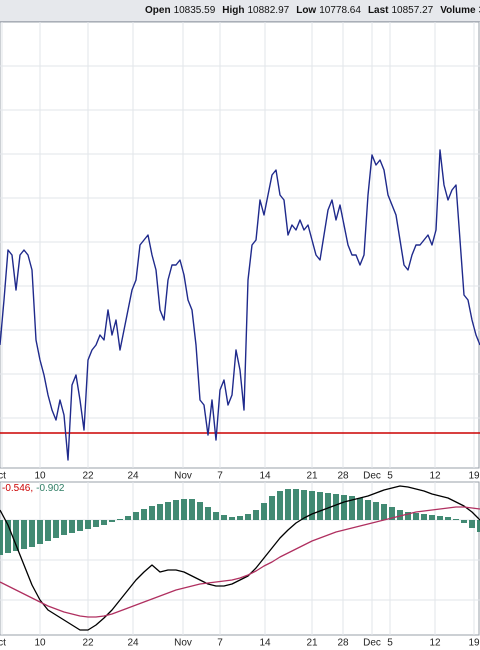 The image size is (480, 650). What do you see at coordinates (378, 10) in the screenshot?
I see `quote-label: Last` at bounding box center [378, 10].